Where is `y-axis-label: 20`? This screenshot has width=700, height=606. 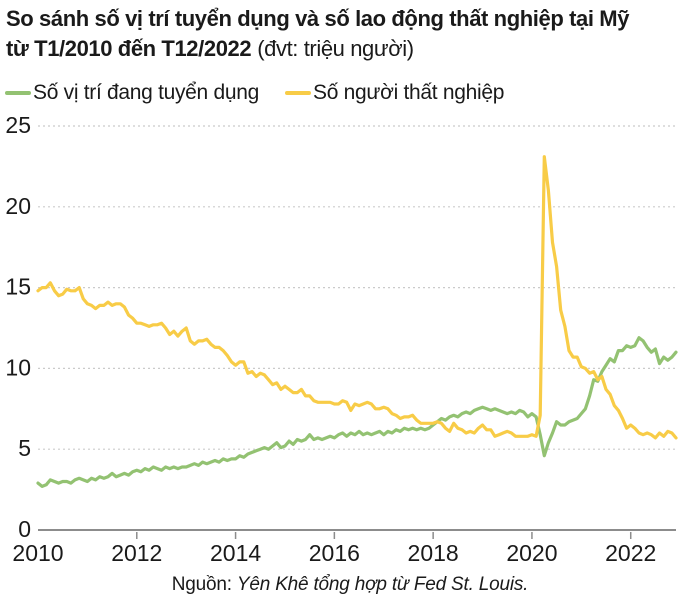 y-axis-label: 20 is located at coordinates (18, 206).